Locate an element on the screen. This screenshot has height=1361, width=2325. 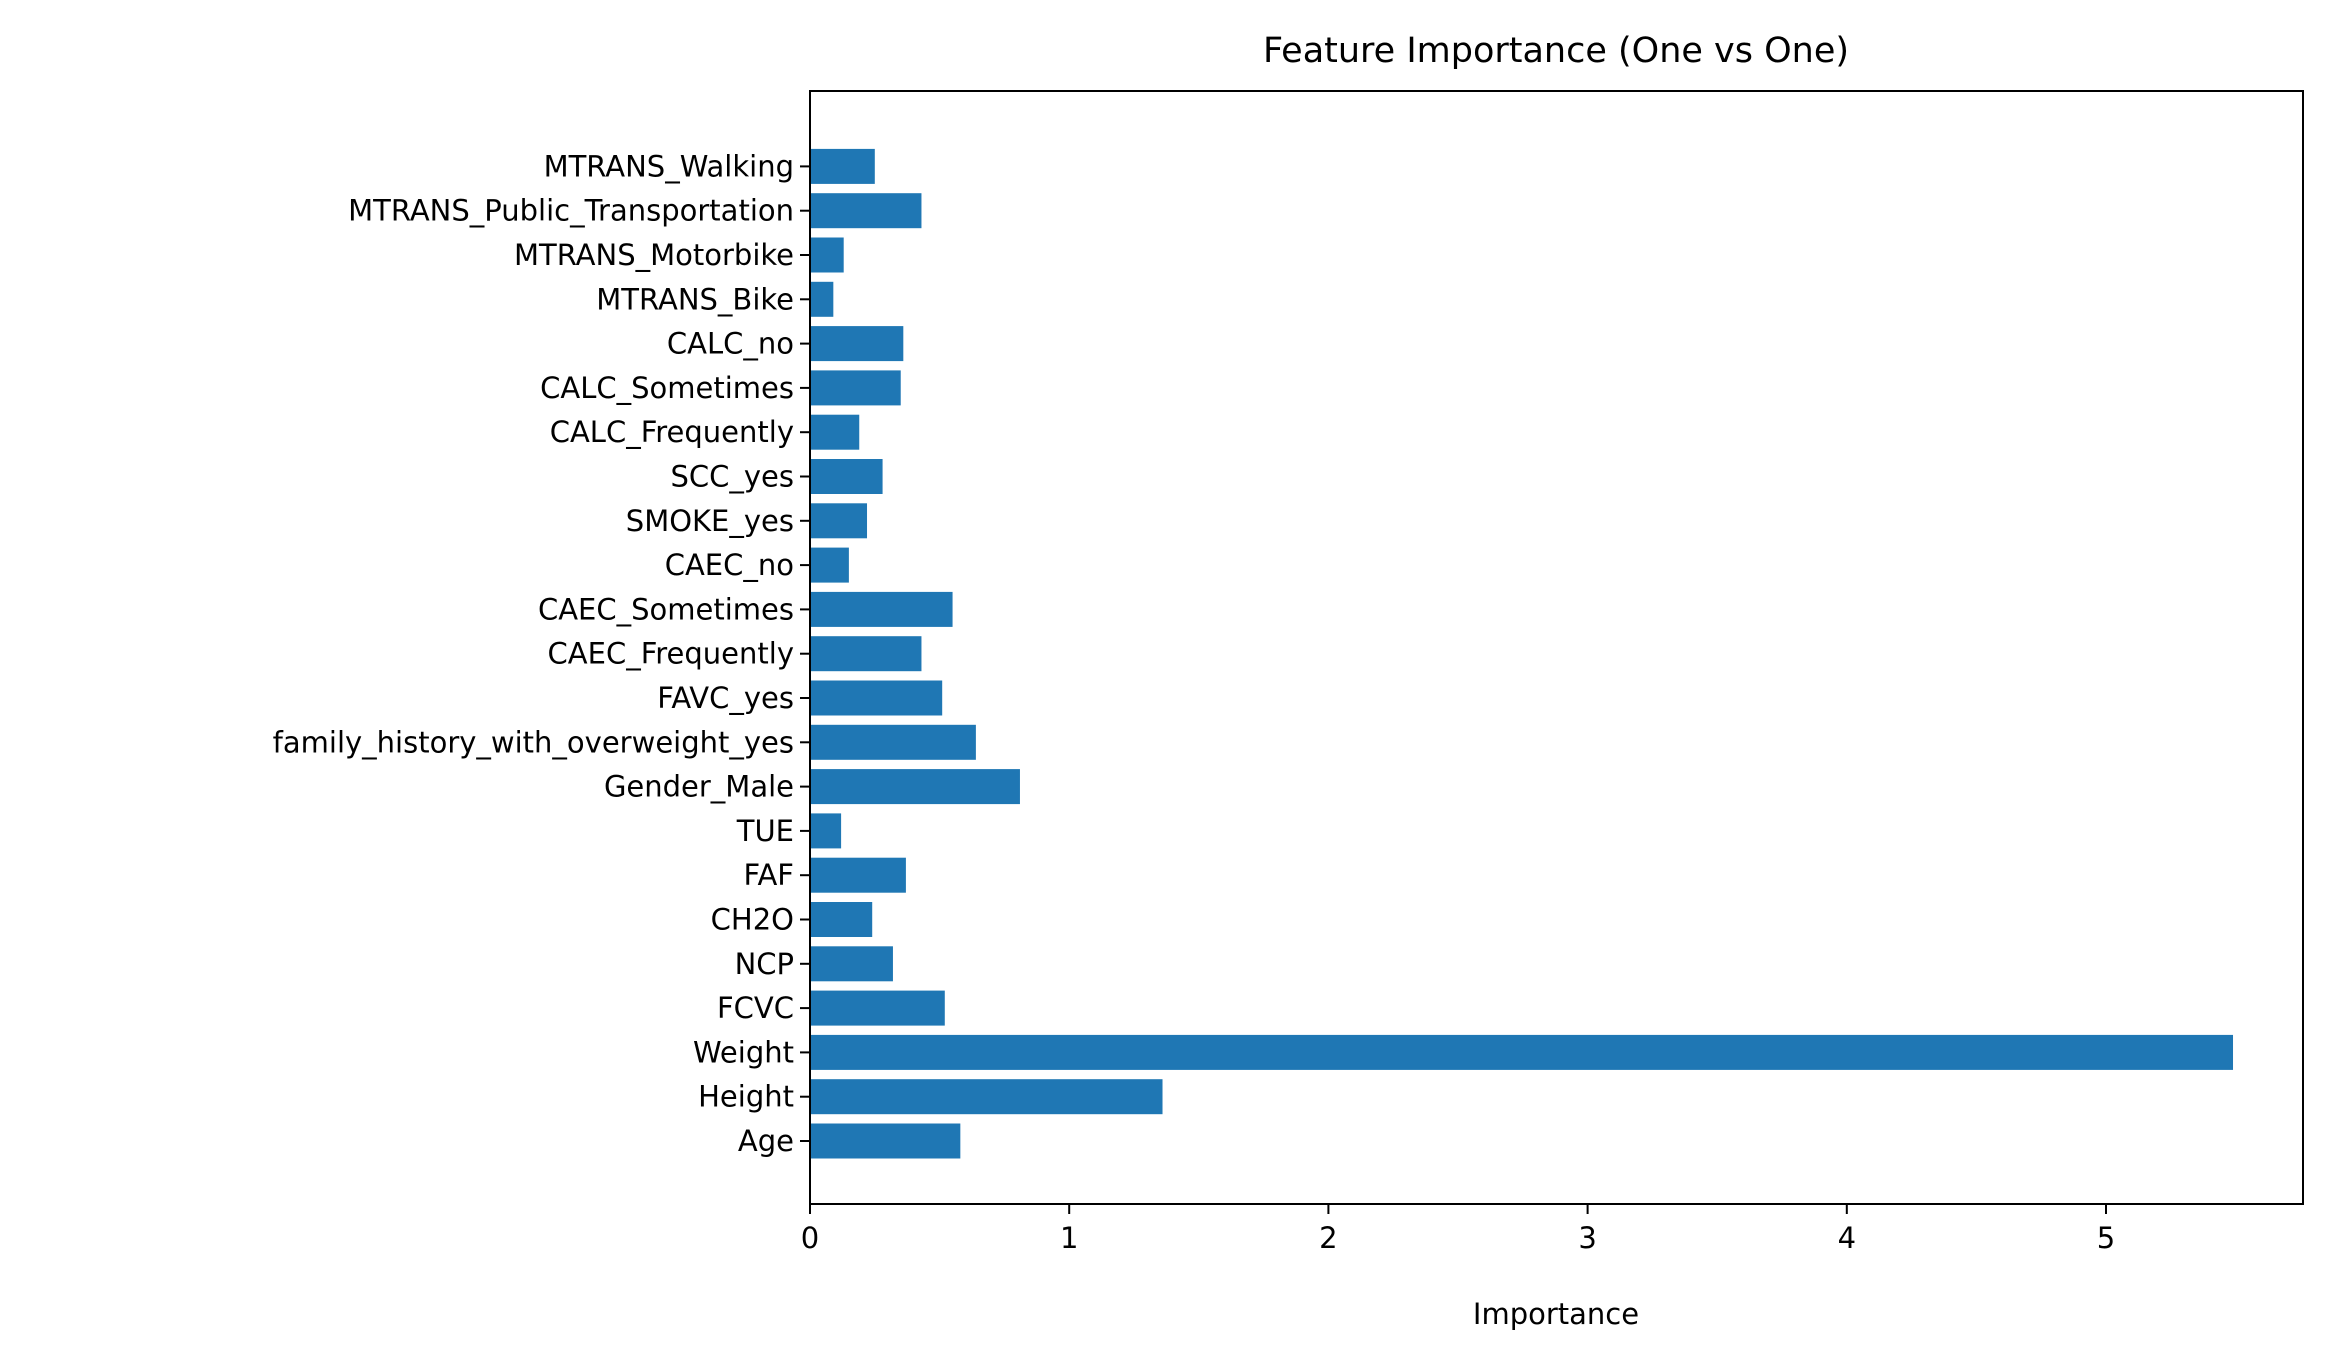
y-tick-label: Age is located at coordinates (766, 1141).